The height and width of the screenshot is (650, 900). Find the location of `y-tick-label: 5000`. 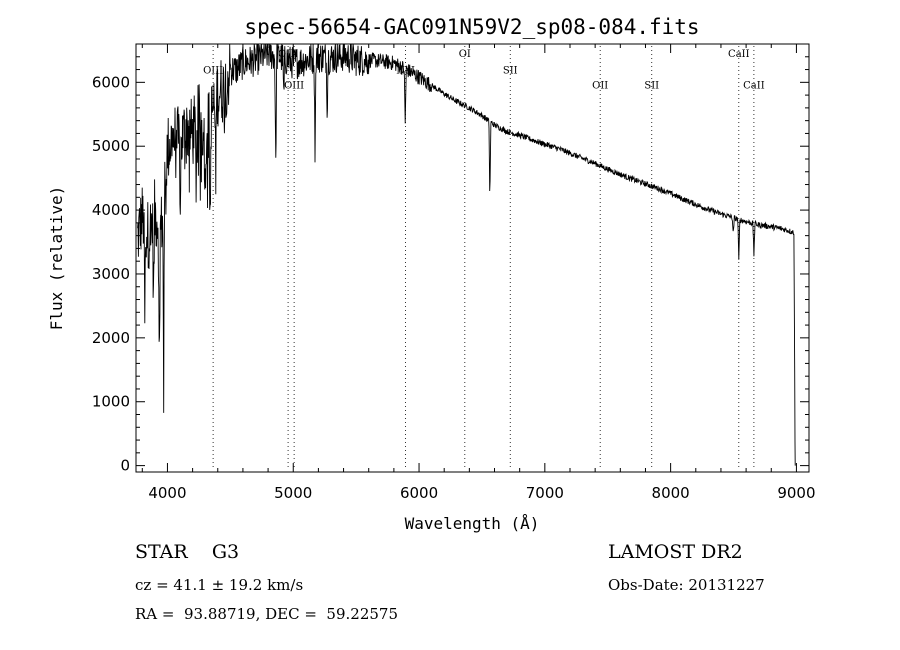

y-tick-label: 5000 is located at coordinates (111, 146).